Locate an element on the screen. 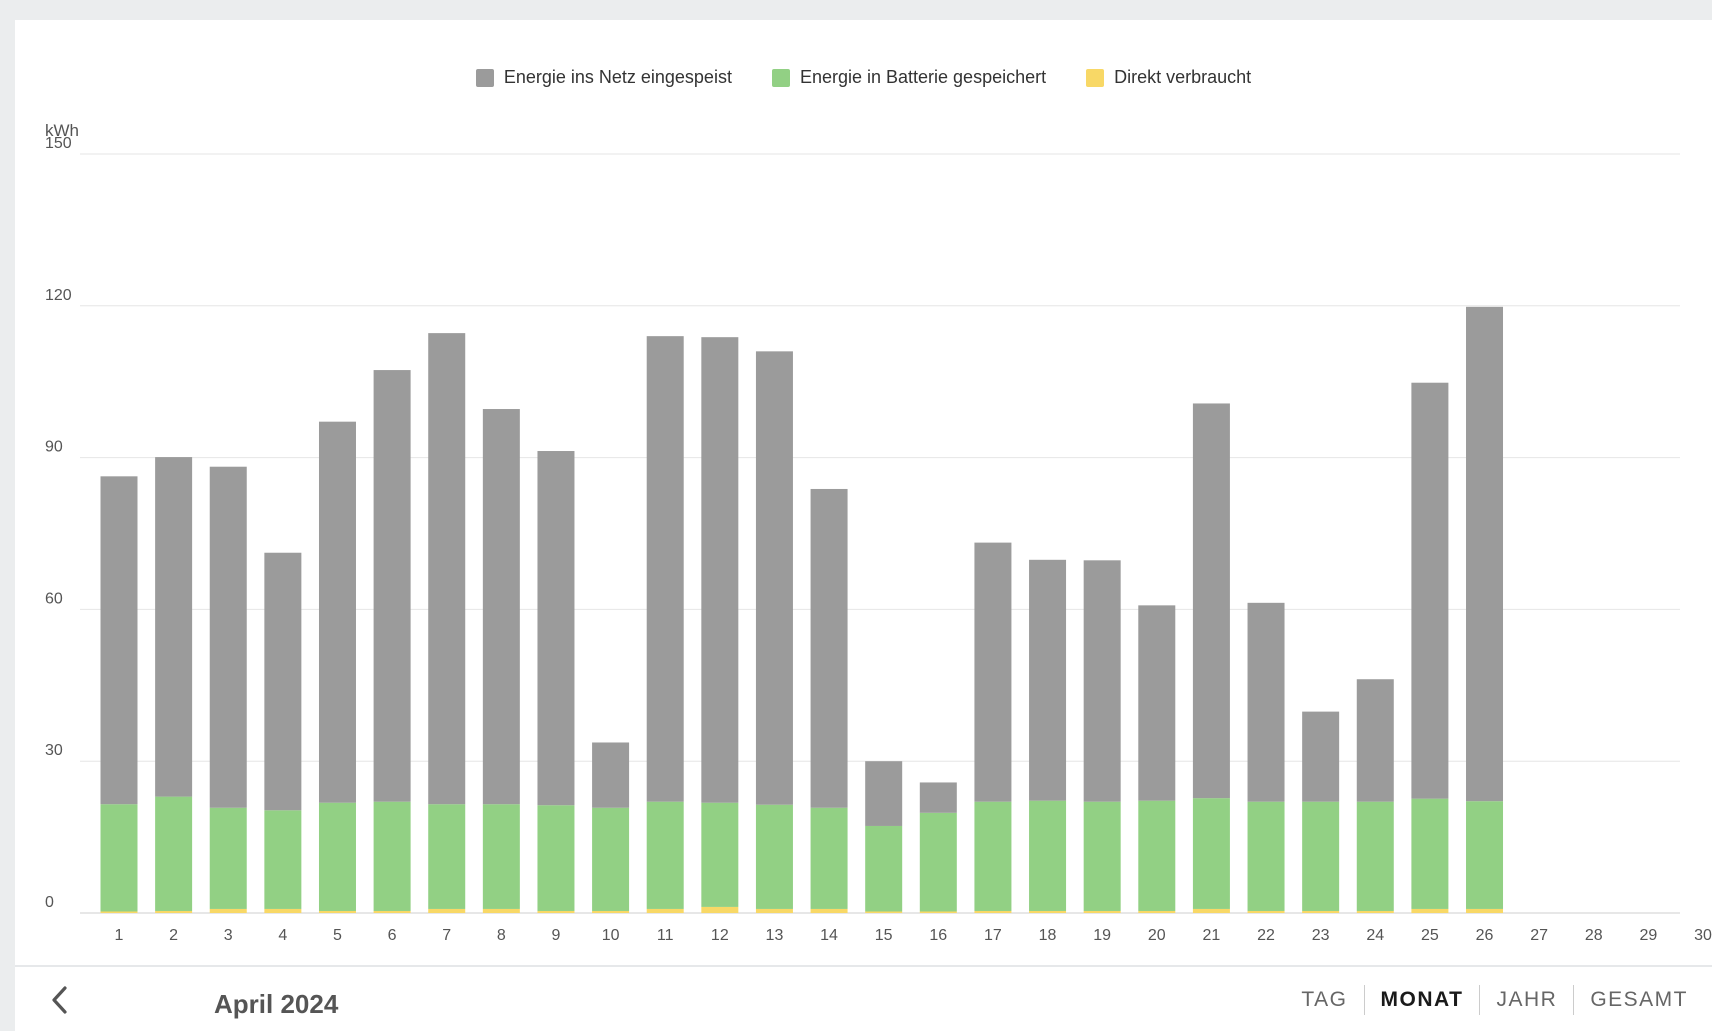 The image size is (1712, 1031). legend-swatch-direct is located at coordinates (1095, 77).